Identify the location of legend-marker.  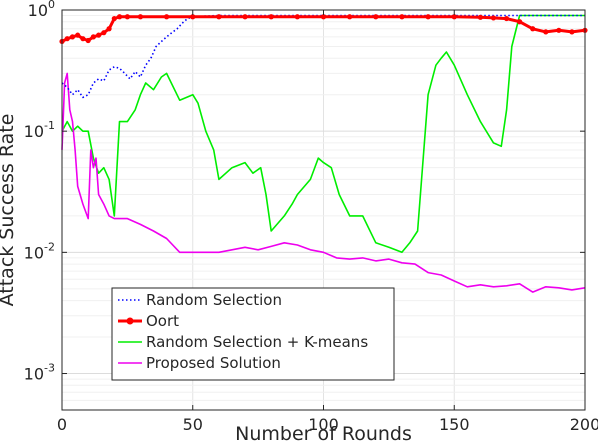
(130, 321).